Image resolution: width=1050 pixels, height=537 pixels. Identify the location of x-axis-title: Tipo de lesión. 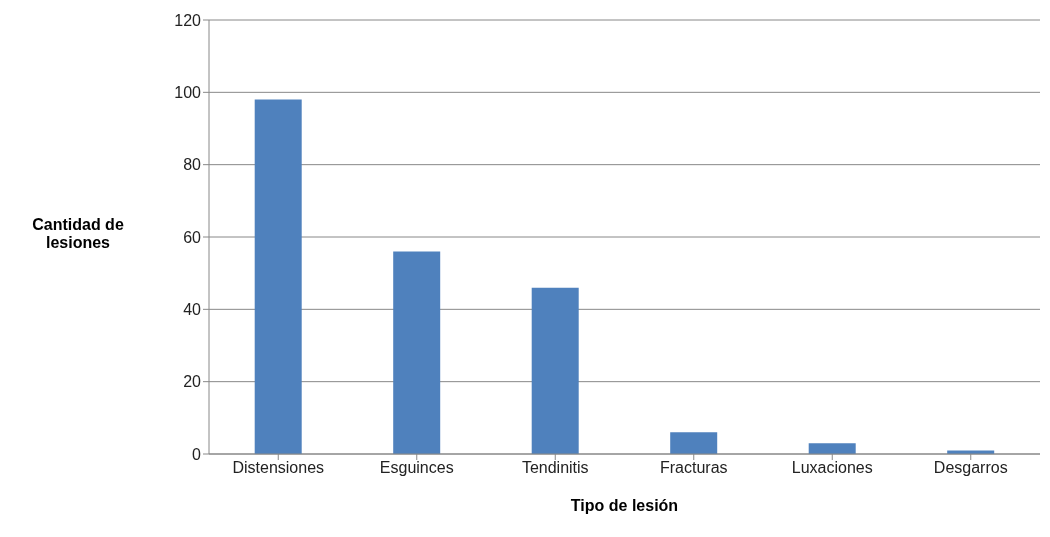
(624, 505).